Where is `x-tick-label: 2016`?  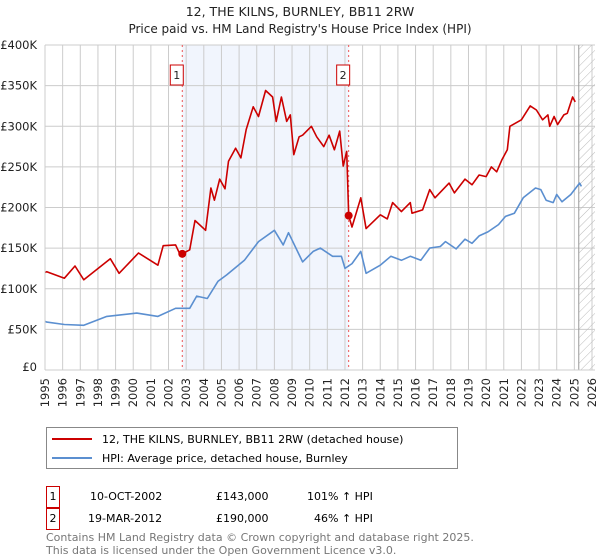
x-tick-label: 2016 is located at coordinates (416, 392).